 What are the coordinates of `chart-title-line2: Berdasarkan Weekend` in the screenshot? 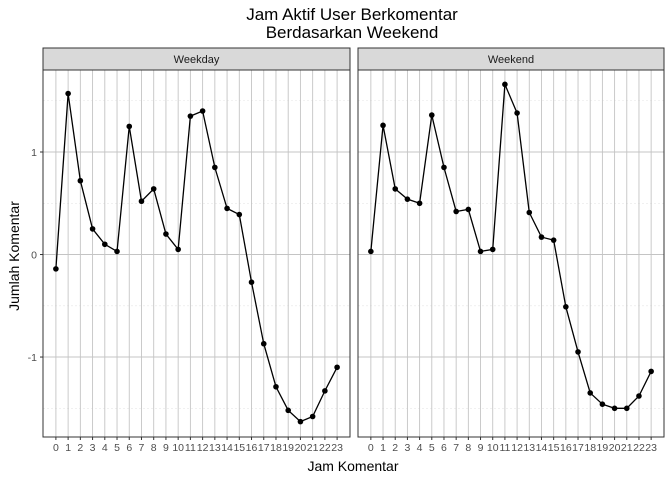 It's located at (352, 32).